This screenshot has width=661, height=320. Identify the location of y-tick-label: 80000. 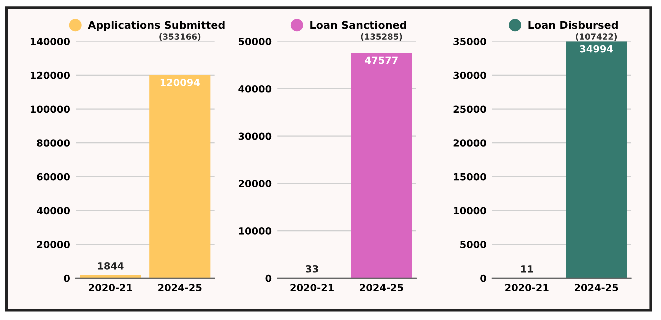
(53, 143).